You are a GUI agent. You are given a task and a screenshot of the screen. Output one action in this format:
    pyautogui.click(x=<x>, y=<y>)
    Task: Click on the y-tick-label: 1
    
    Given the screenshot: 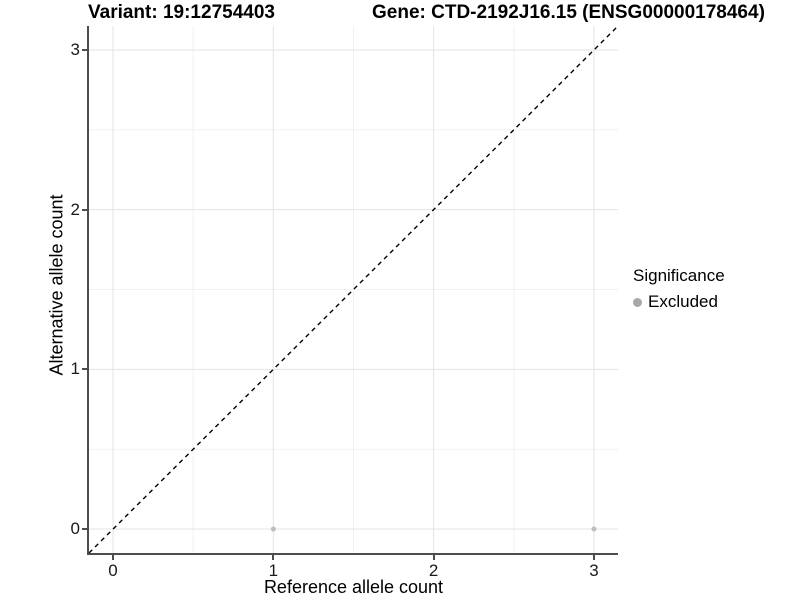 What is the action you would take?
    pyautogui.click(x=75, y=369)
    